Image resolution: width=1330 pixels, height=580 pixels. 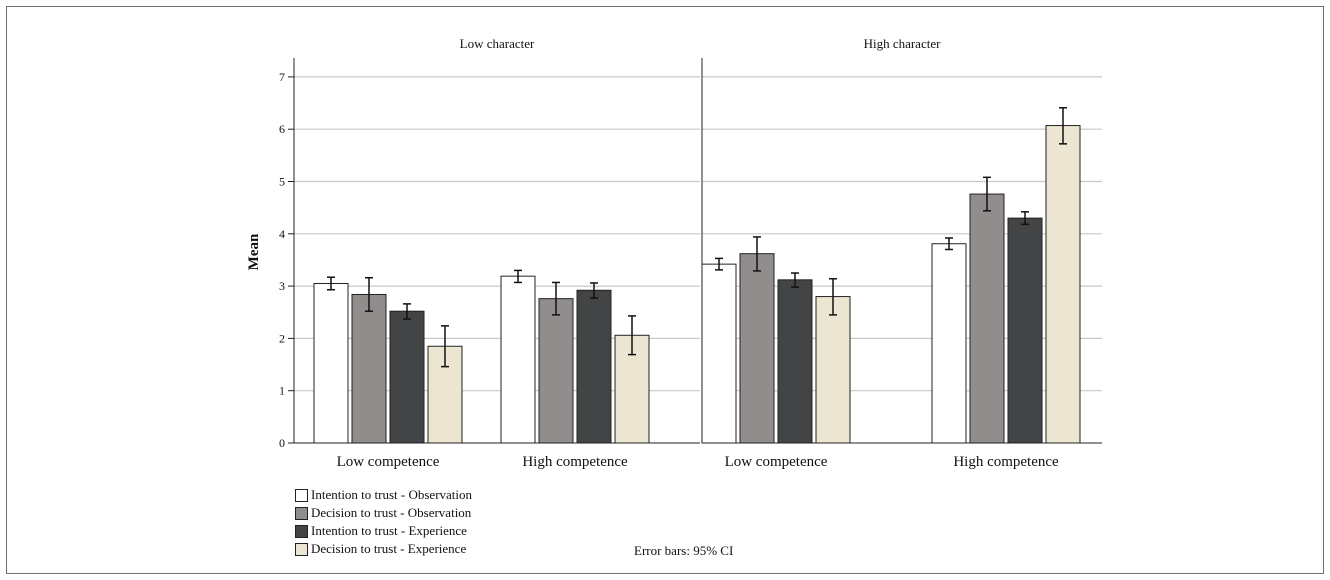 What do you see at coordinates (391, 512) in the screenshot?
I see `legend-label: Decision to trust - Observation` at bounding box center [391, 512].